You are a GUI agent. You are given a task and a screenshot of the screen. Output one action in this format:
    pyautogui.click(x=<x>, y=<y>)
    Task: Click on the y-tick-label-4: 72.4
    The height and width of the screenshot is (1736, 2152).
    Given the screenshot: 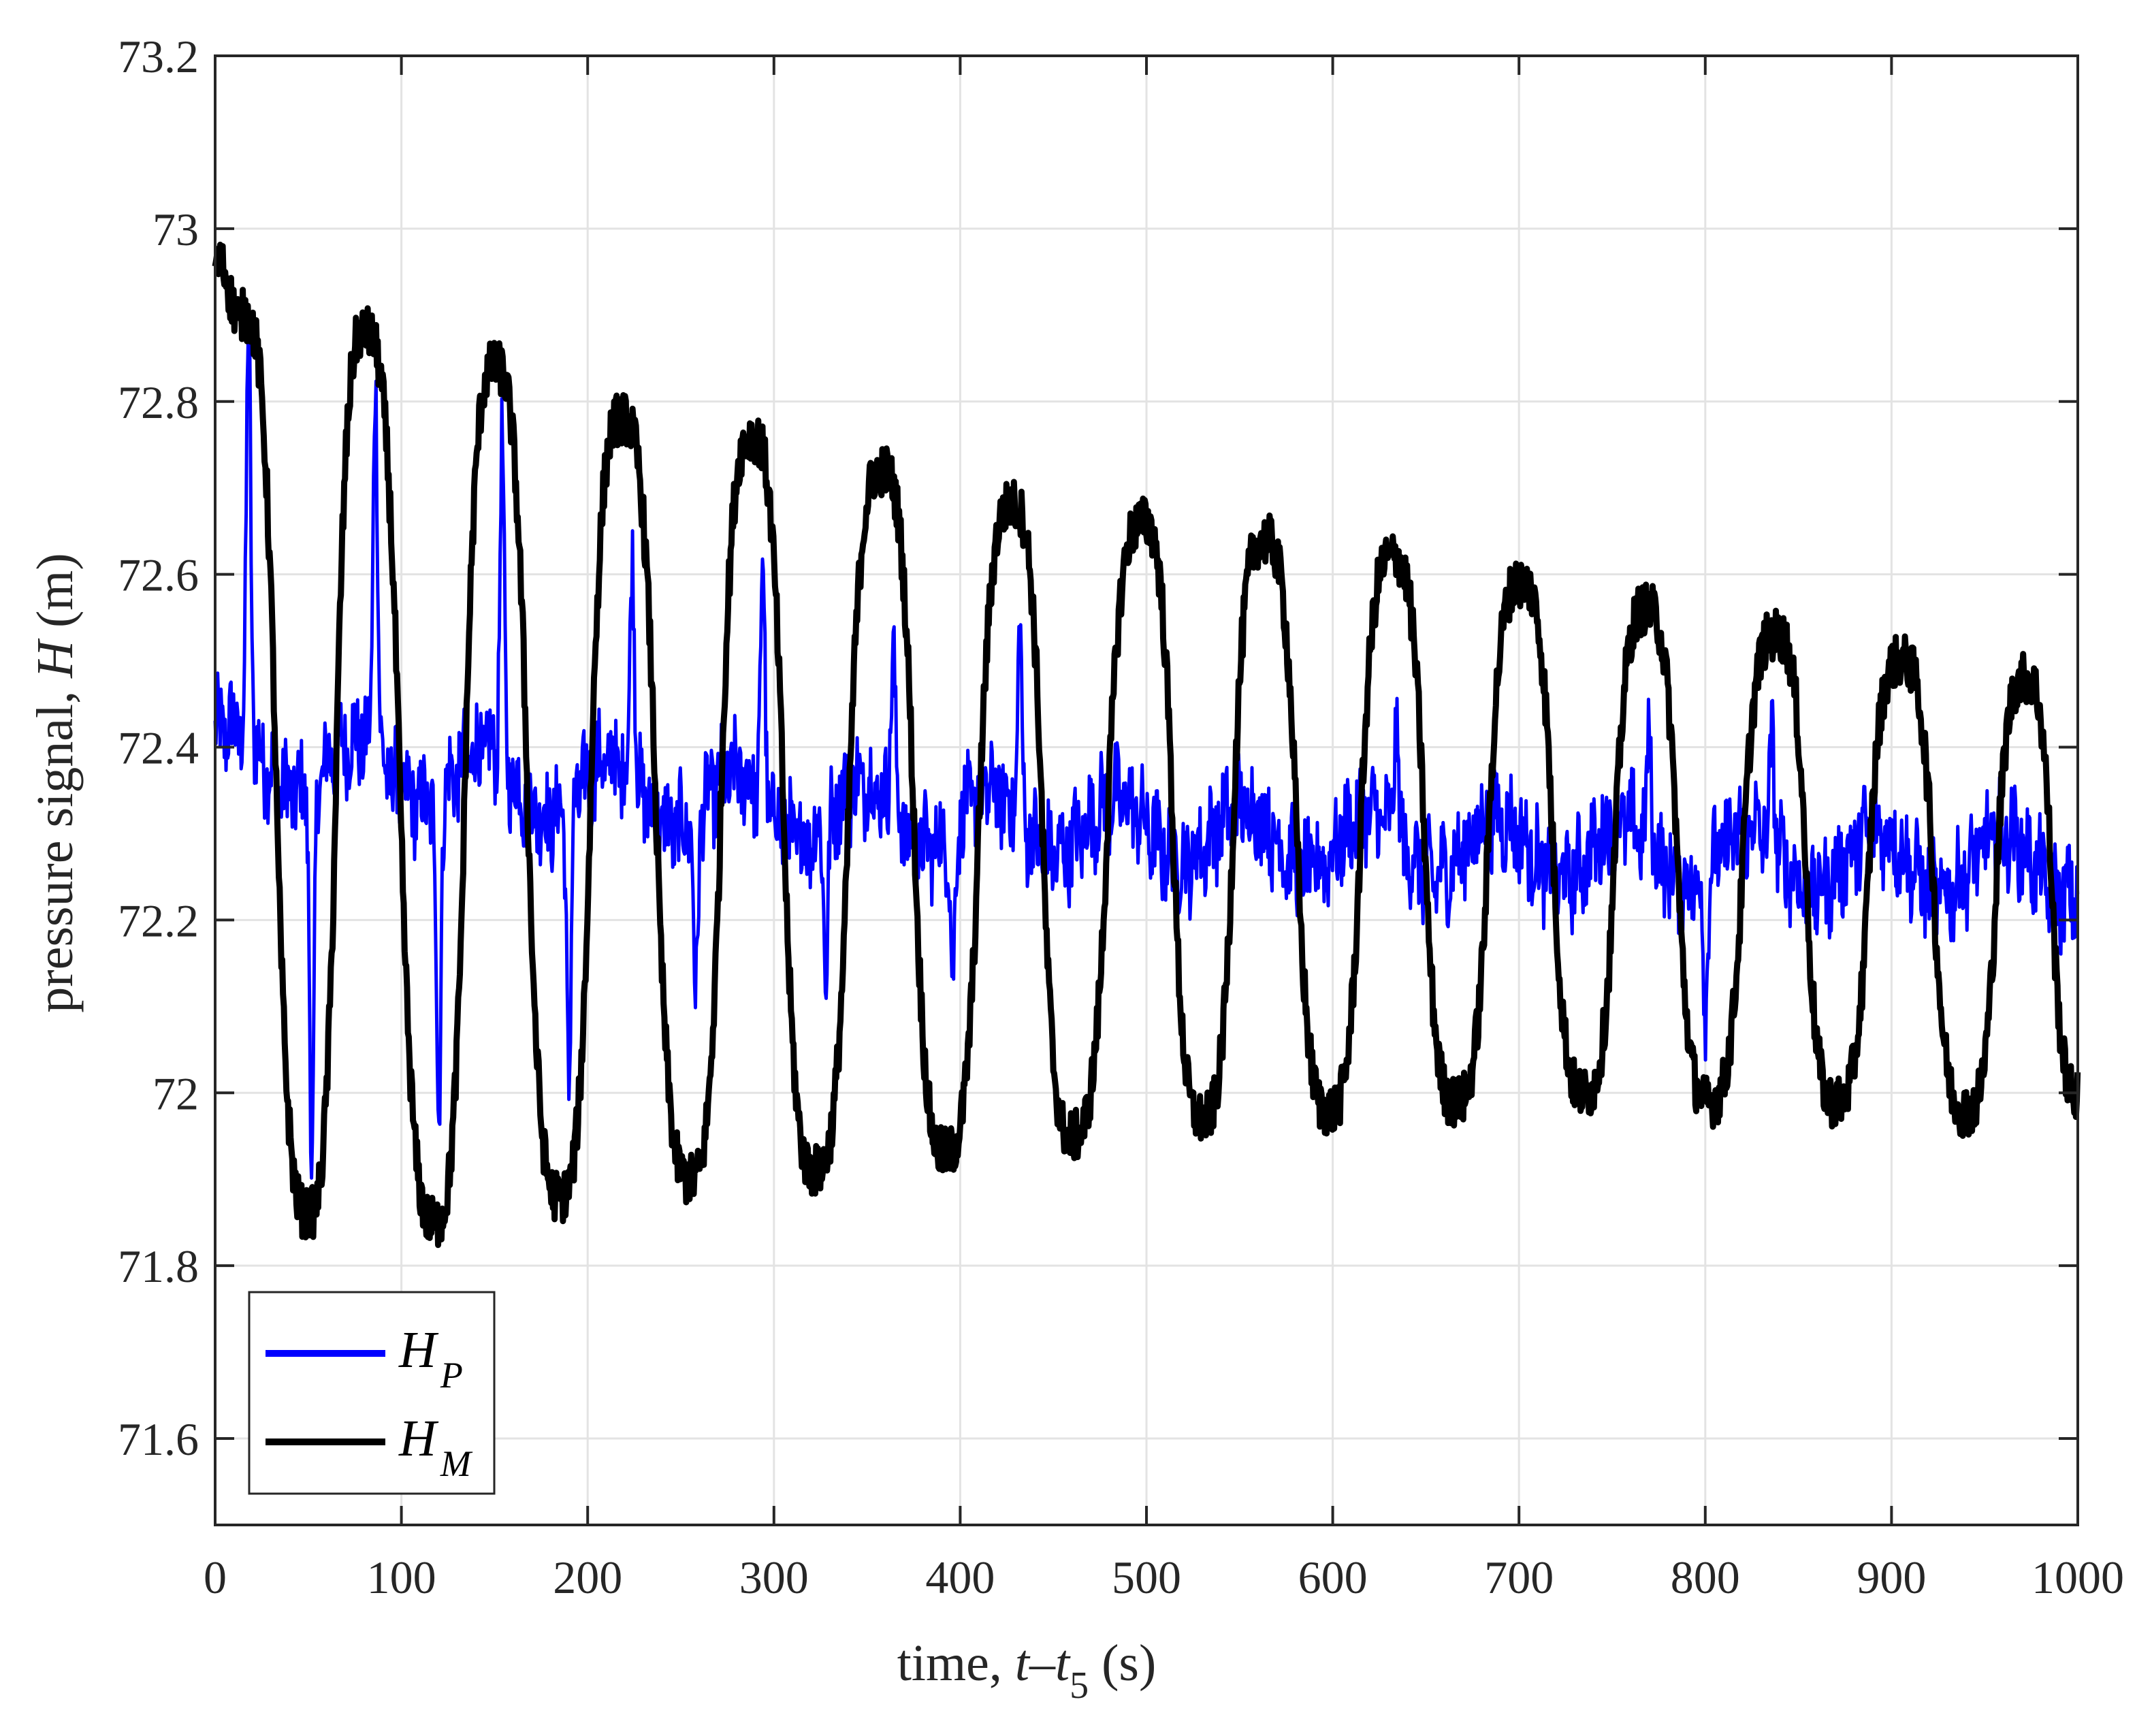 What is the action you would take?
    pyautogui.click(x=158, y=748)
    